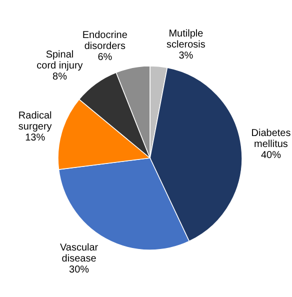 This screenshot has height=297, width=292. What do you see at coordinates (60, 77) in the screenshot?
I see `data-label: 8%` at bounding box center [60, 77].